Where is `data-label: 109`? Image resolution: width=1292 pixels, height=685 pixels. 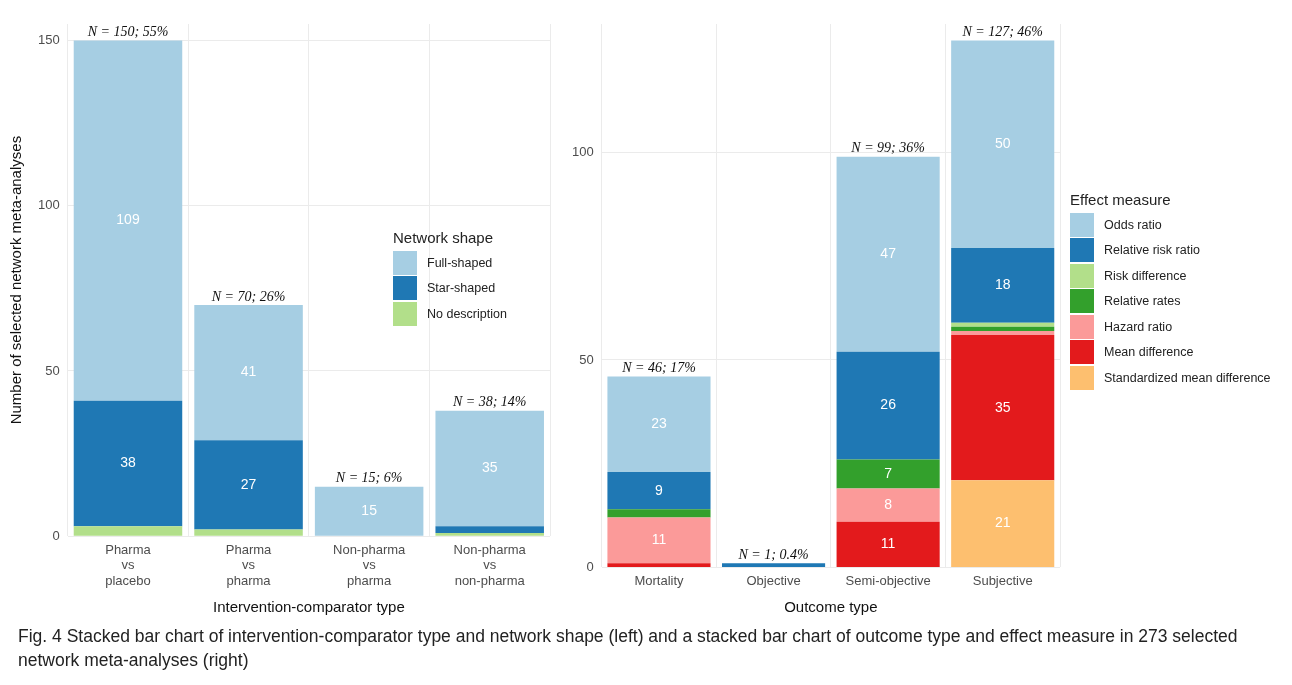 data-label: 109 is located at coordinates (128, 219).